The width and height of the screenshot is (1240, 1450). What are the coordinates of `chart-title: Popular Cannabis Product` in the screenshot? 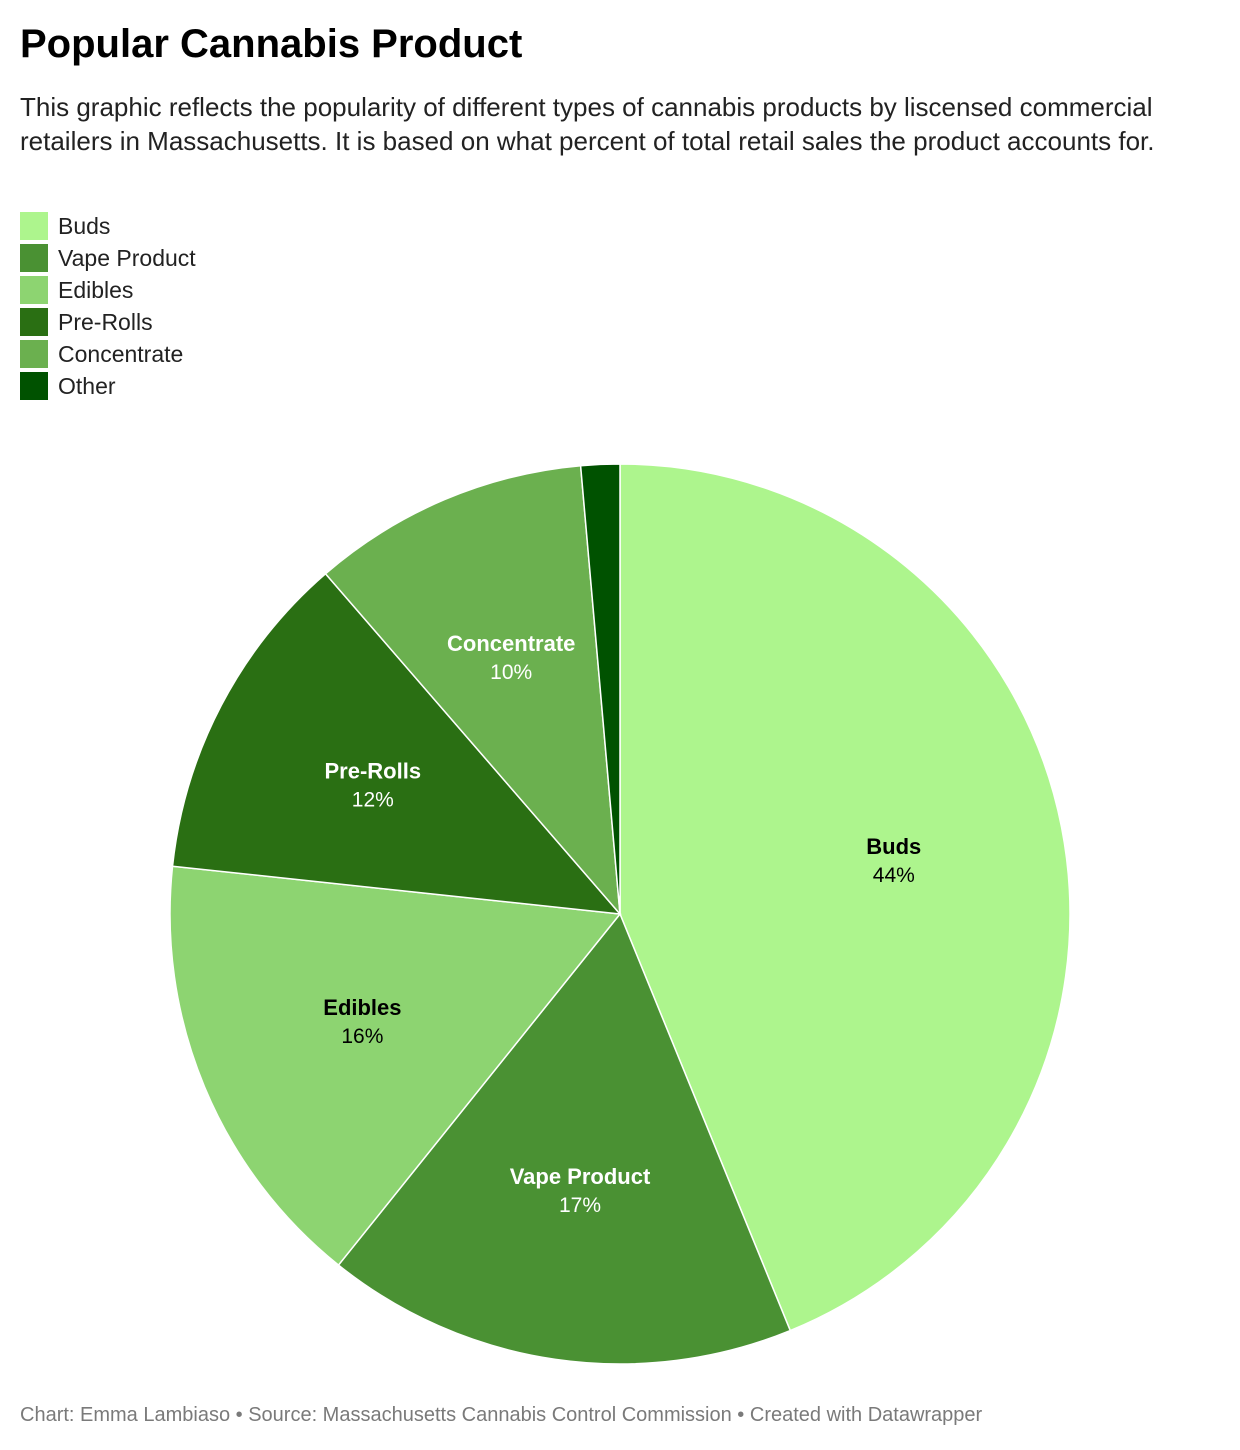 It's located at (271, 44).